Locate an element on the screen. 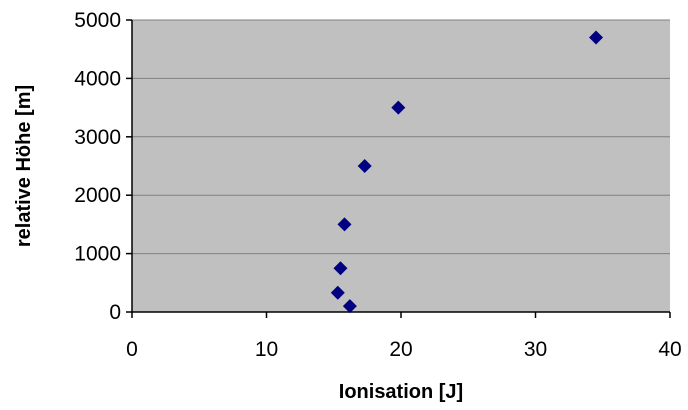 The image size is (688, 410). x-tick-label: 40 is located at coordinates (669, 349).